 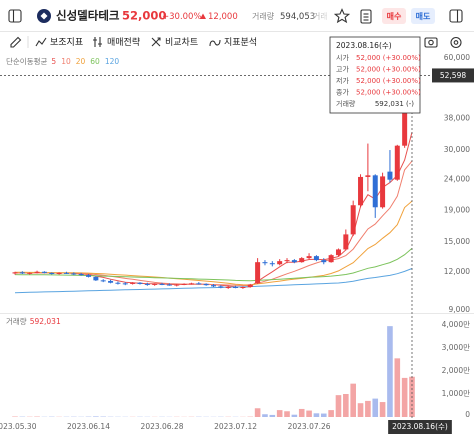 I want to click on sell-button-bg, so click(x=423, y=16).